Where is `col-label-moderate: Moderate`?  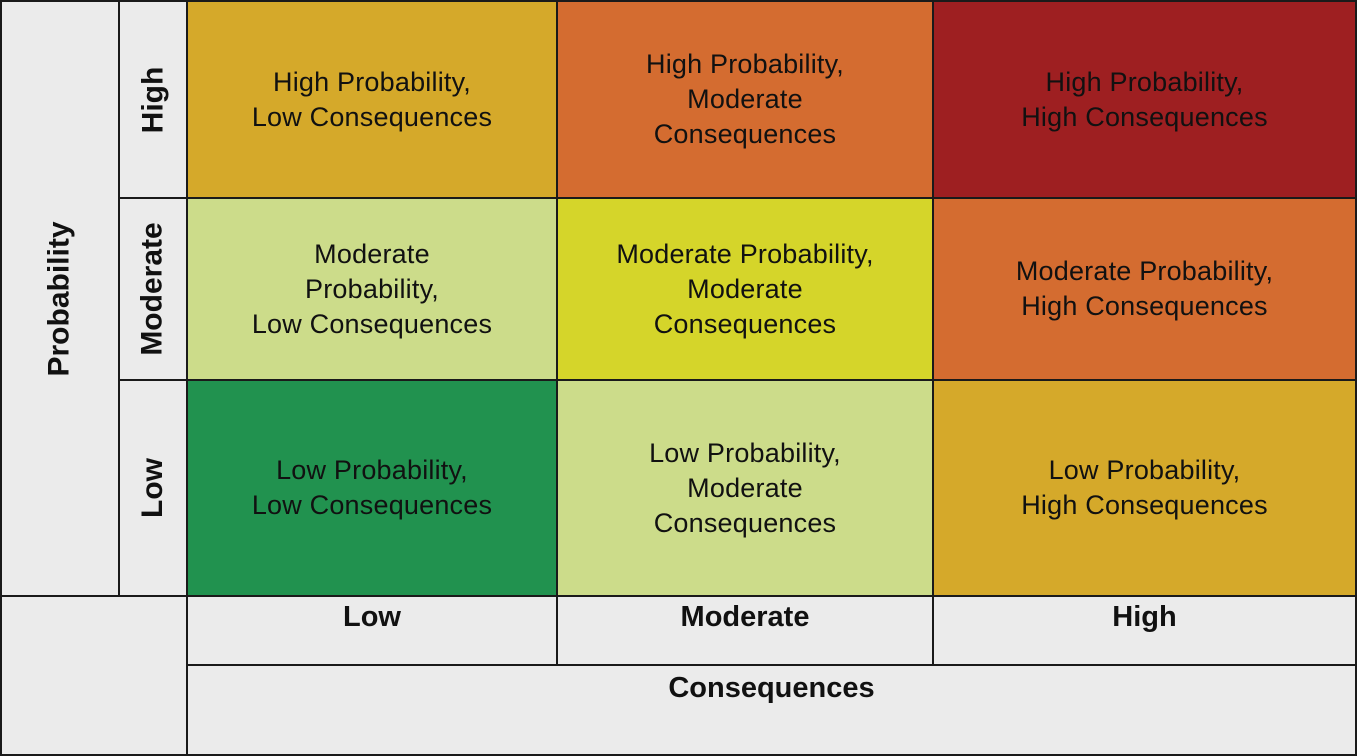 col-label-moderate: Moderate is located at coordinates (745, 630).